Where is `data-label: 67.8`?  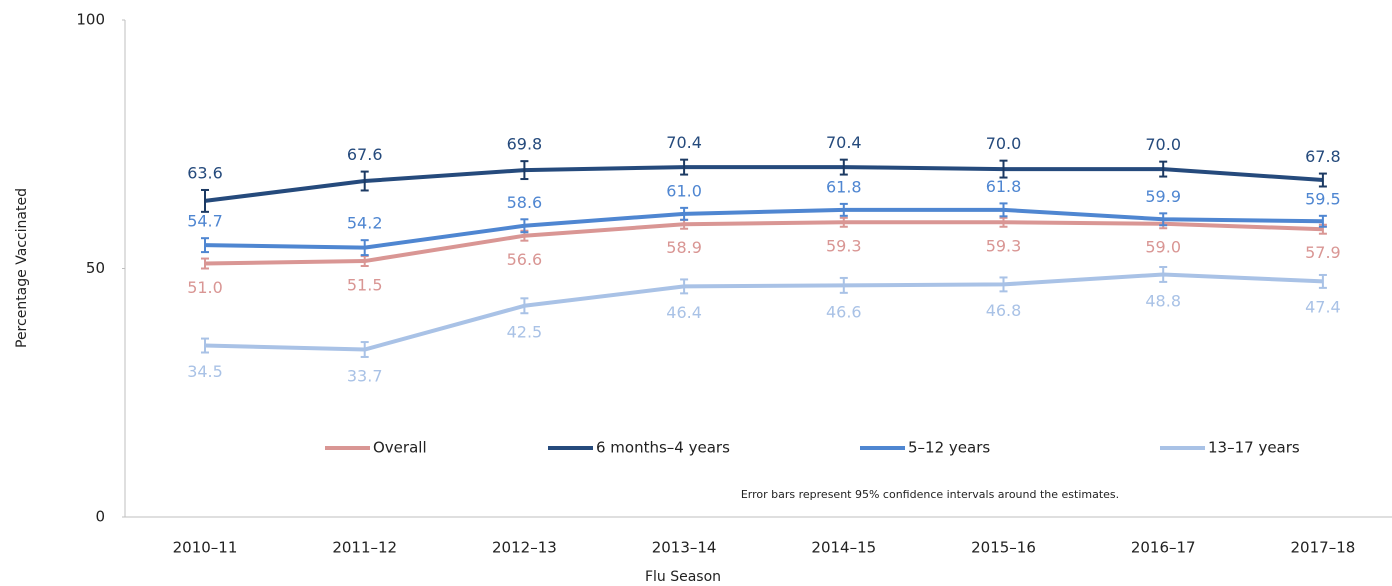 data-label: 67.8 is located at coordinates (1323, 156).